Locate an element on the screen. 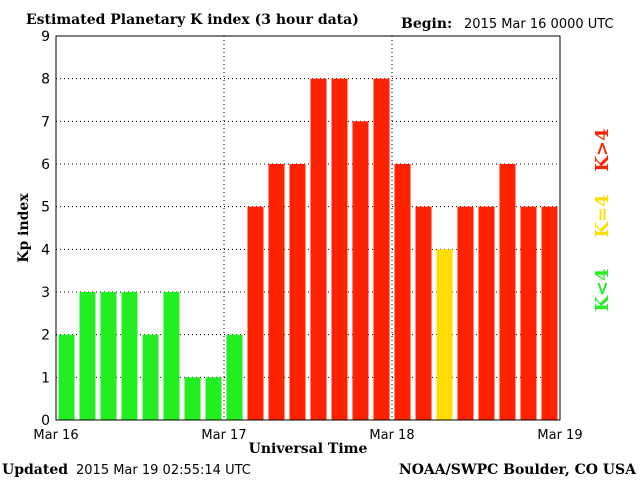 This screenshot has height=480, width=640. begin-value: 2015 Mar 16 0000 UTC is located at coordinates (539, 24).